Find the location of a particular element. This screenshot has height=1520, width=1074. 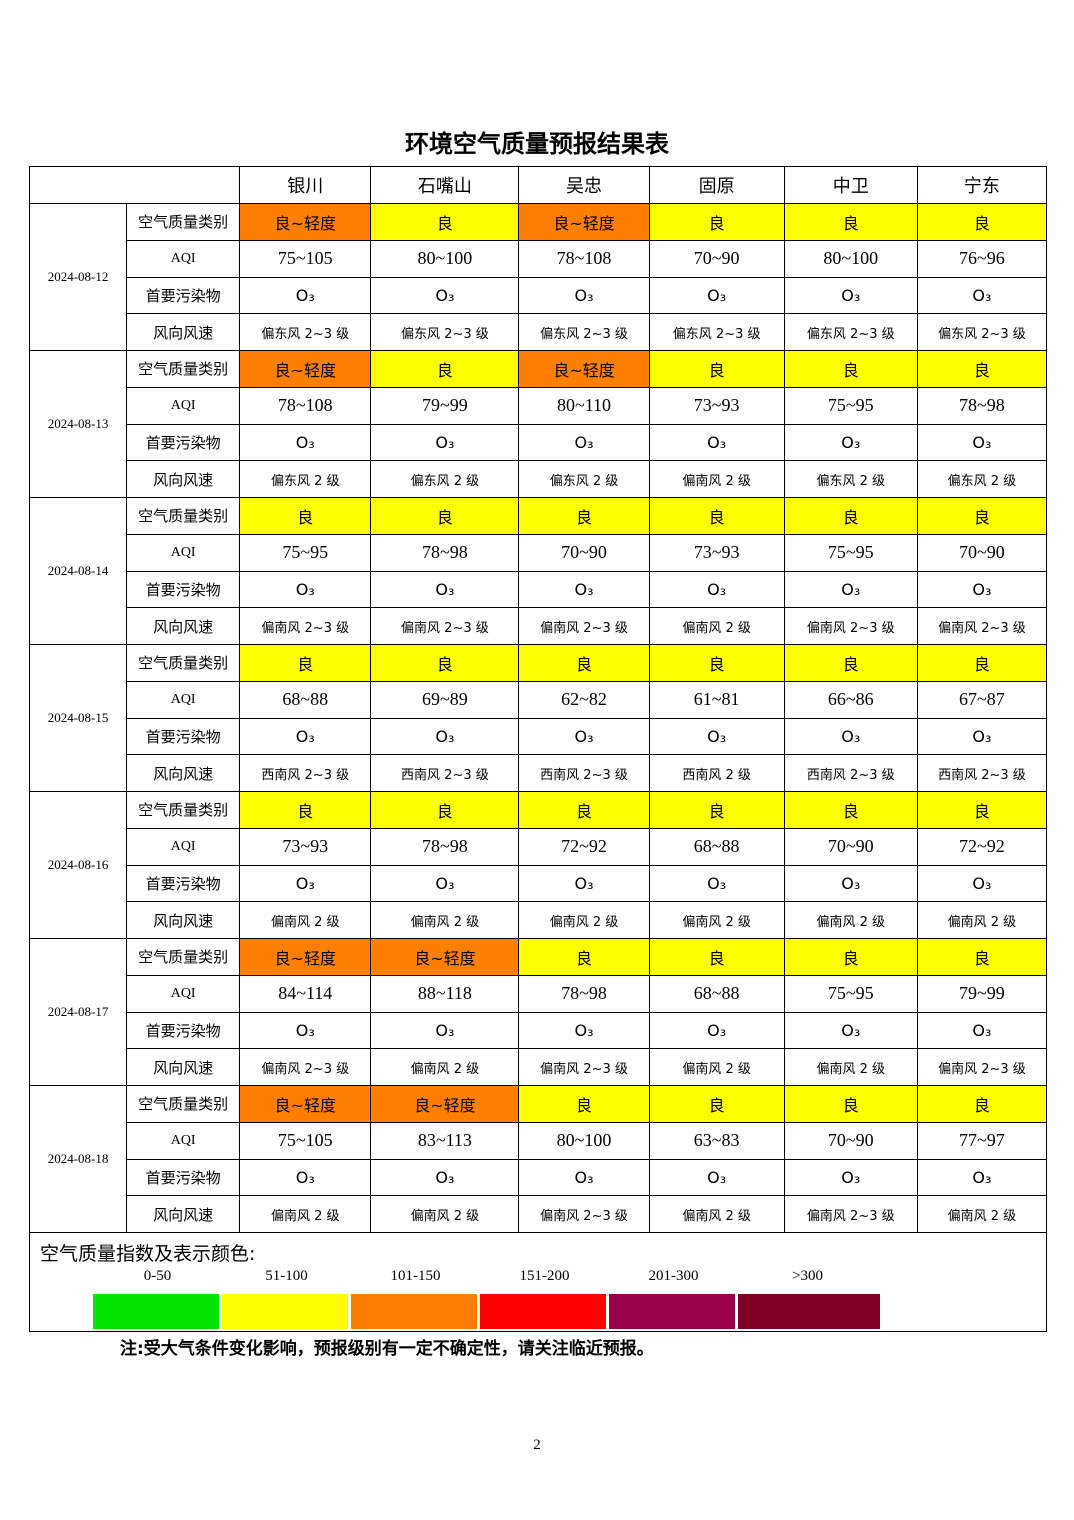

city-header: 固原 is located at coordinates (716, 185).